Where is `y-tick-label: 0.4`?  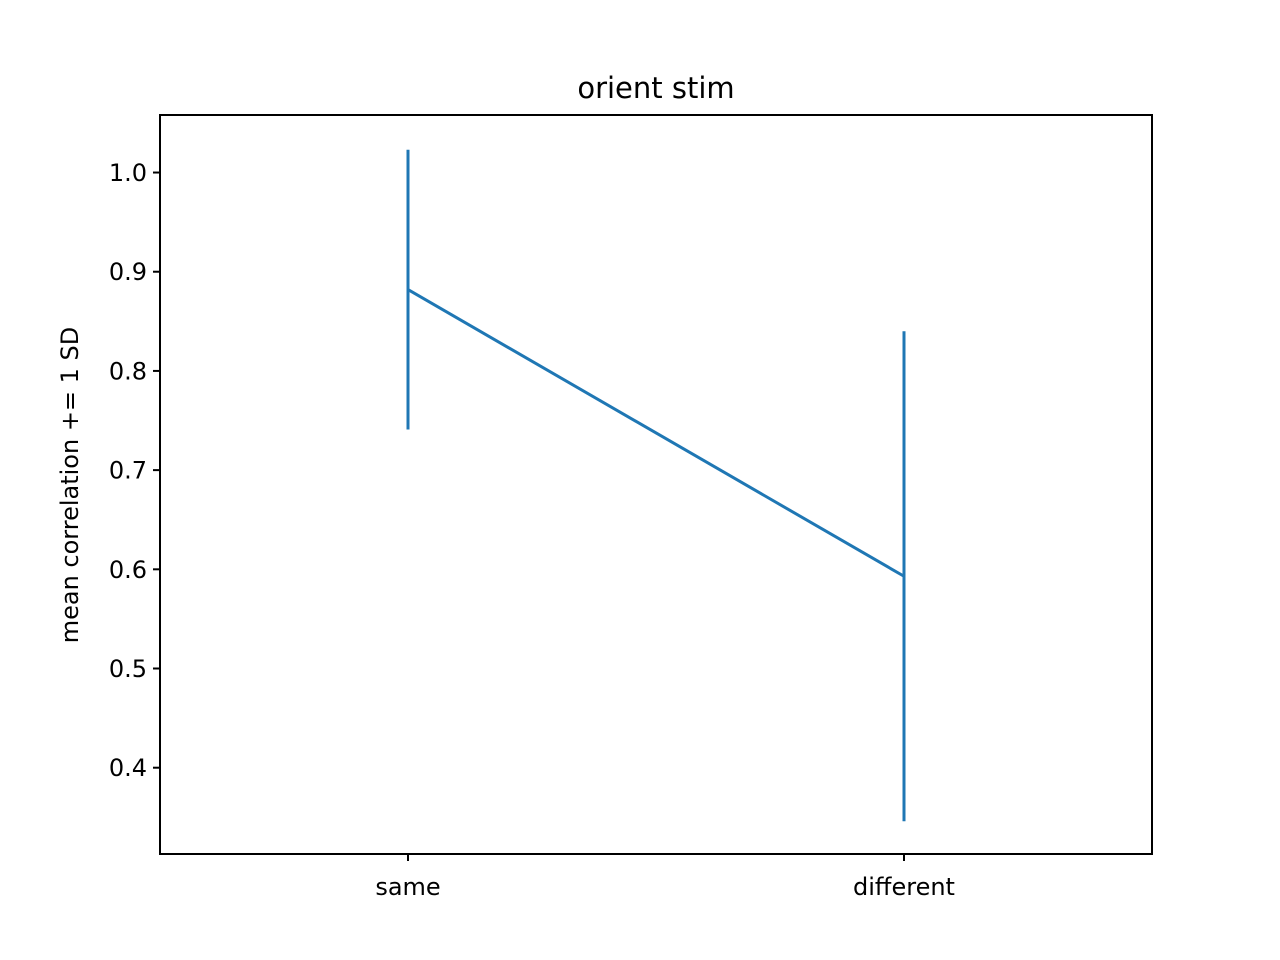
y-tick-label: 0.4 is located at coordinates (128, 768).